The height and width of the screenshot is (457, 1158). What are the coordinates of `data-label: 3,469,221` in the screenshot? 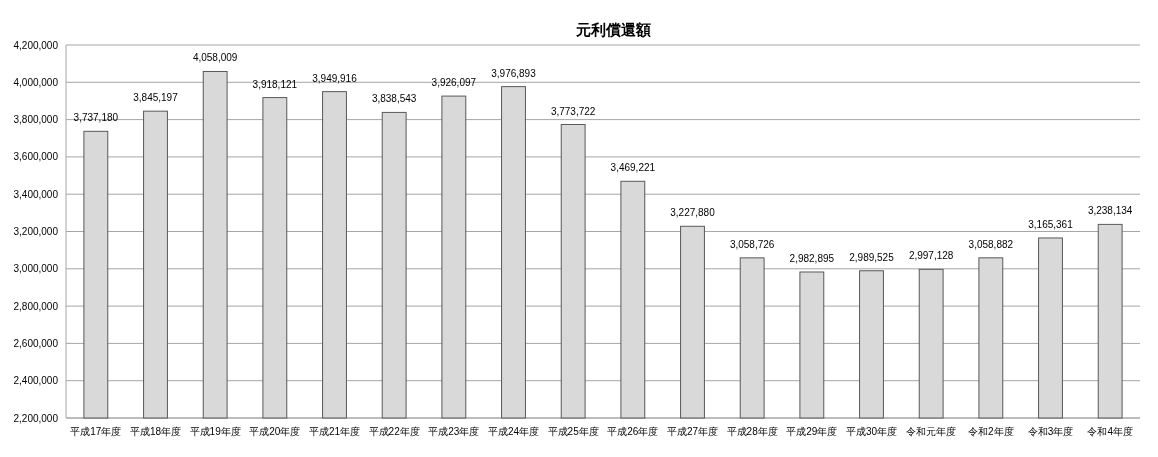 It's located at (633, 168).